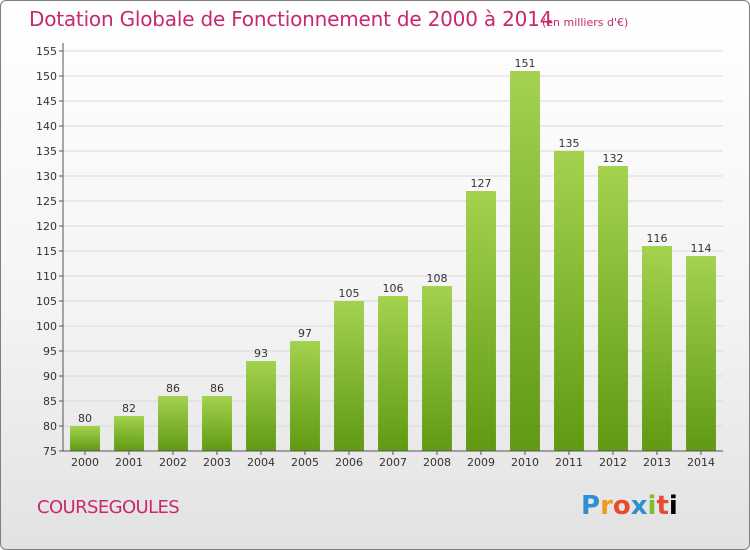 The height and width of the screenshot is (550, 750). What do you see at coordinates (50, 351) in the screenshot?
I see `y-tick-label: 95` at bounding box center [50, 351].